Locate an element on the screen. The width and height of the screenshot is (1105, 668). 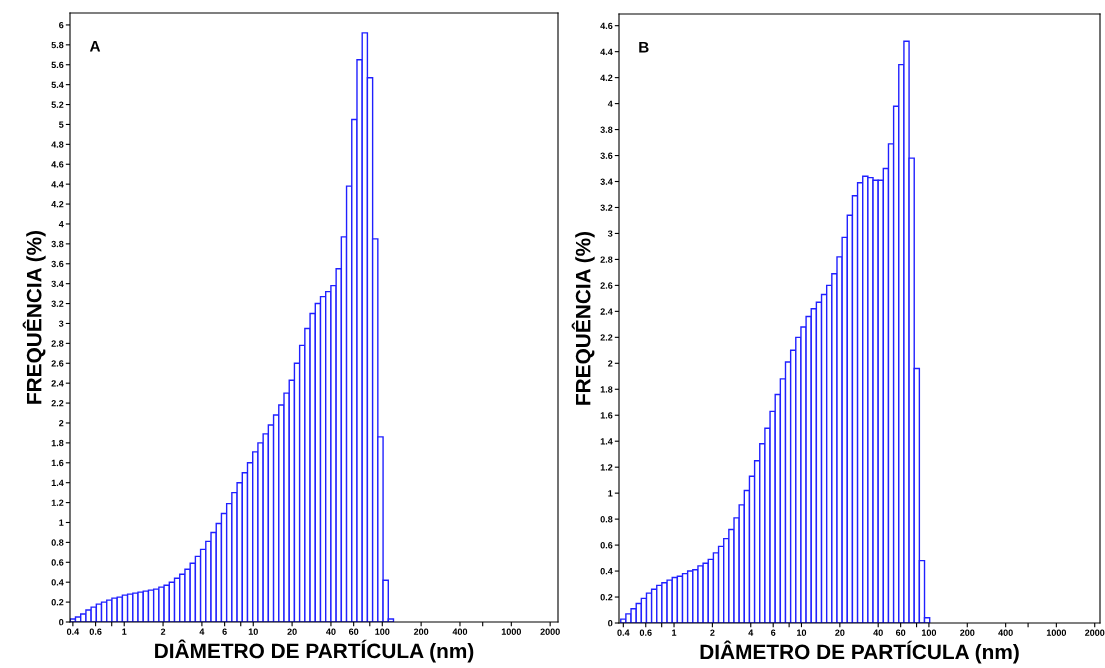
y-tick-label: 4.8 is located at coordinates (57, 144).